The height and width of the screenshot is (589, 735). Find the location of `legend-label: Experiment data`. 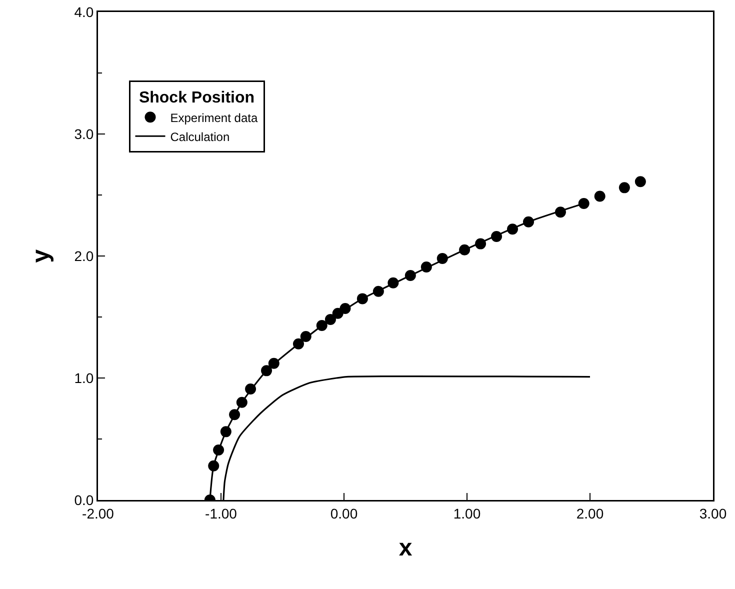

legend-label: Experiment data is located at coordinates (214, 117).